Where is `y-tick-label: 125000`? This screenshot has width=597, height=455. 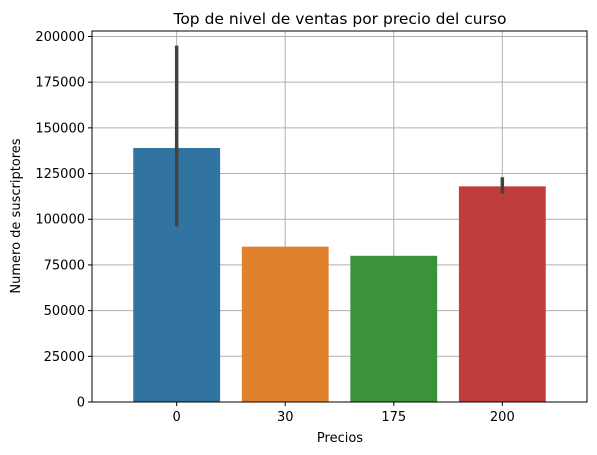 y-tick-label: 125000 is located at coordinates (60, 174).